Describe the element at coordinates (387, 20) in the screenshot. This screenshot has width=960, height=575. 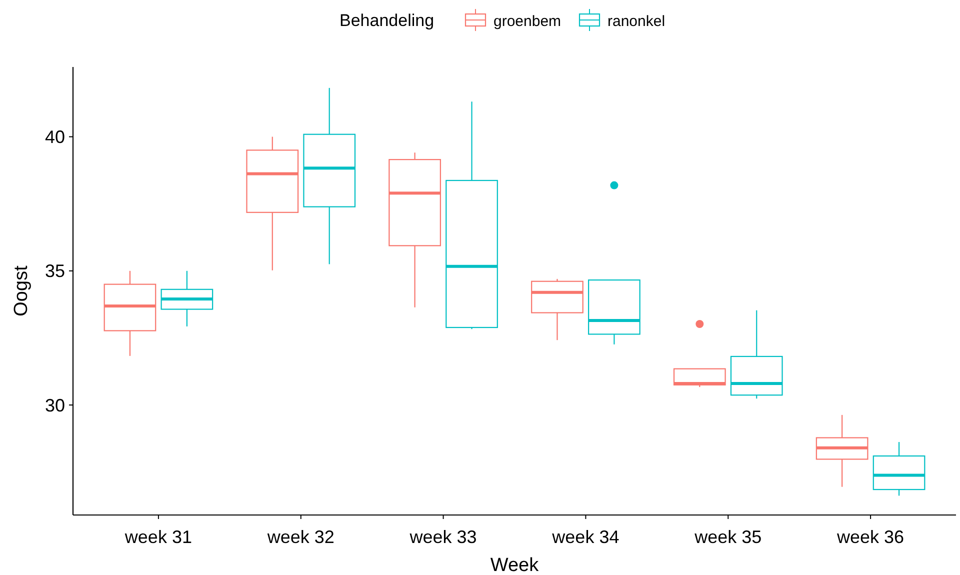
I see `legend-title: Behandeling` at that location.